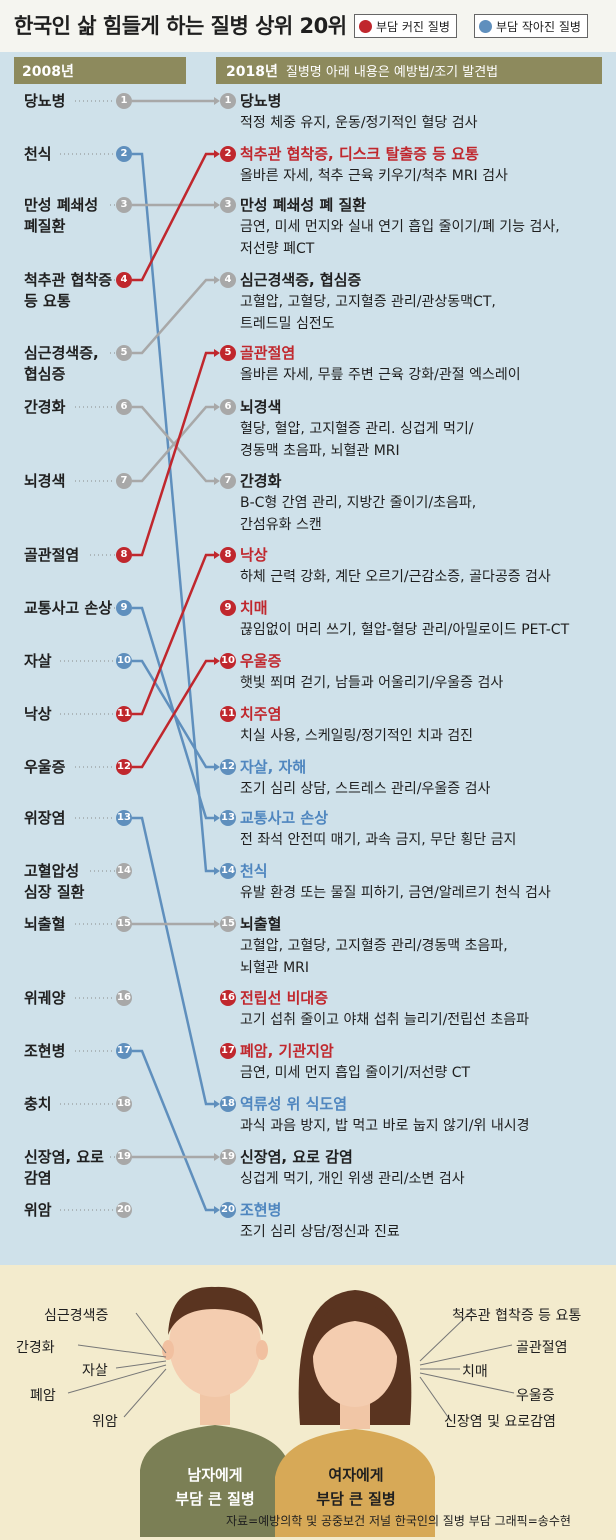  Describe the element at coordinates (64, 1167) in the screenshot. I see `rank2008-name: 신장염, 요로 감염` at that location.